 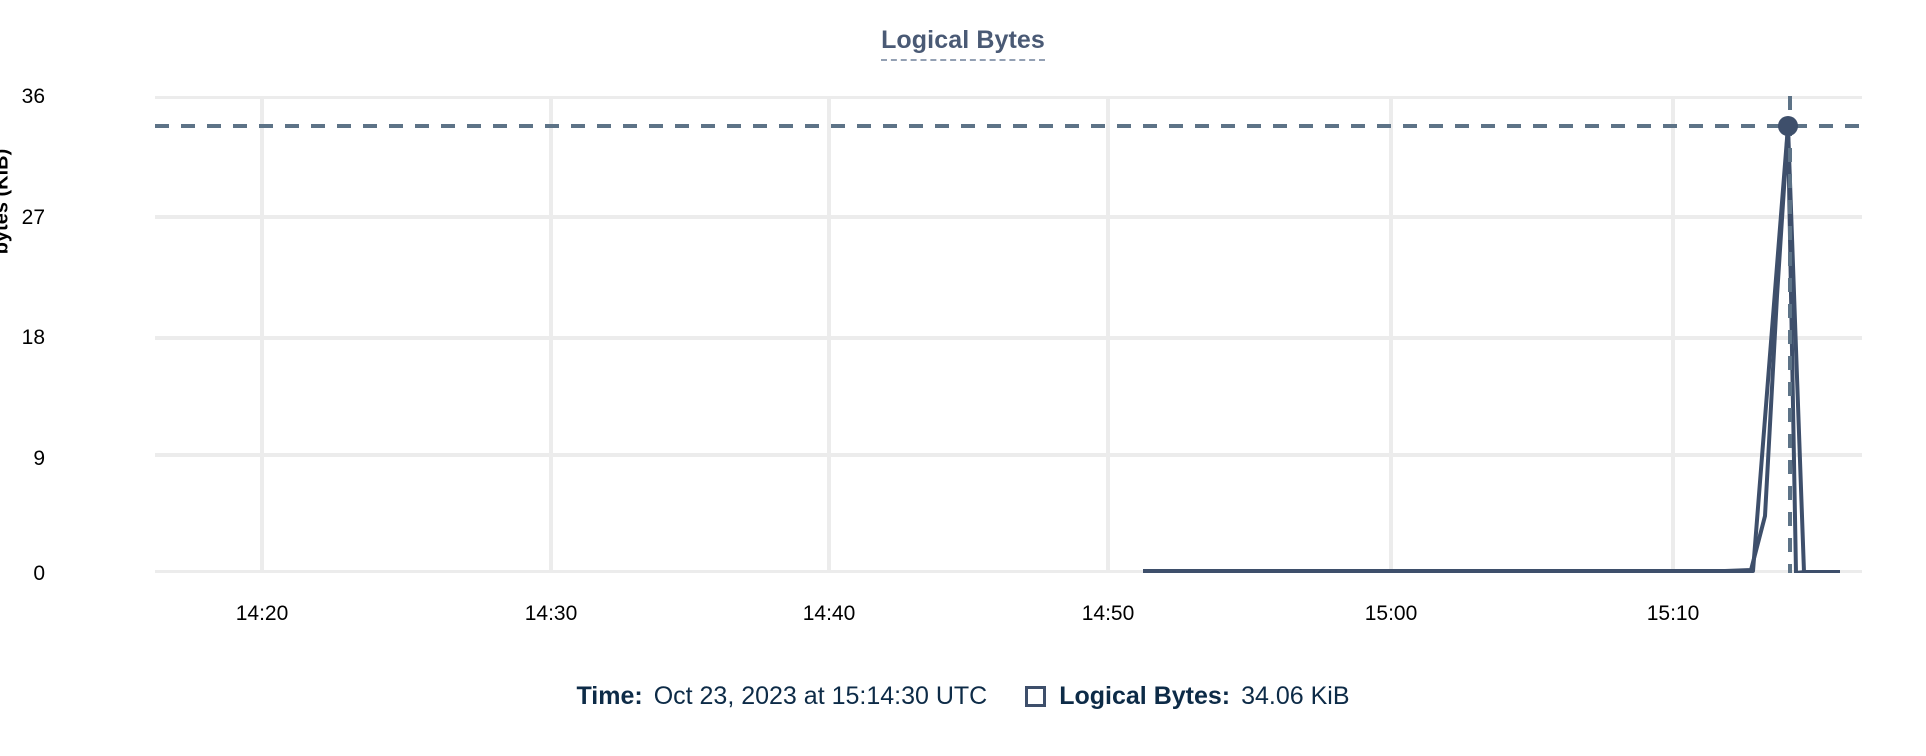 What do you see at coordinates (1145, 696) in the screenshot?
I see `footer-series-label: Logical Bytes:` at bounding box center [1145, 696].